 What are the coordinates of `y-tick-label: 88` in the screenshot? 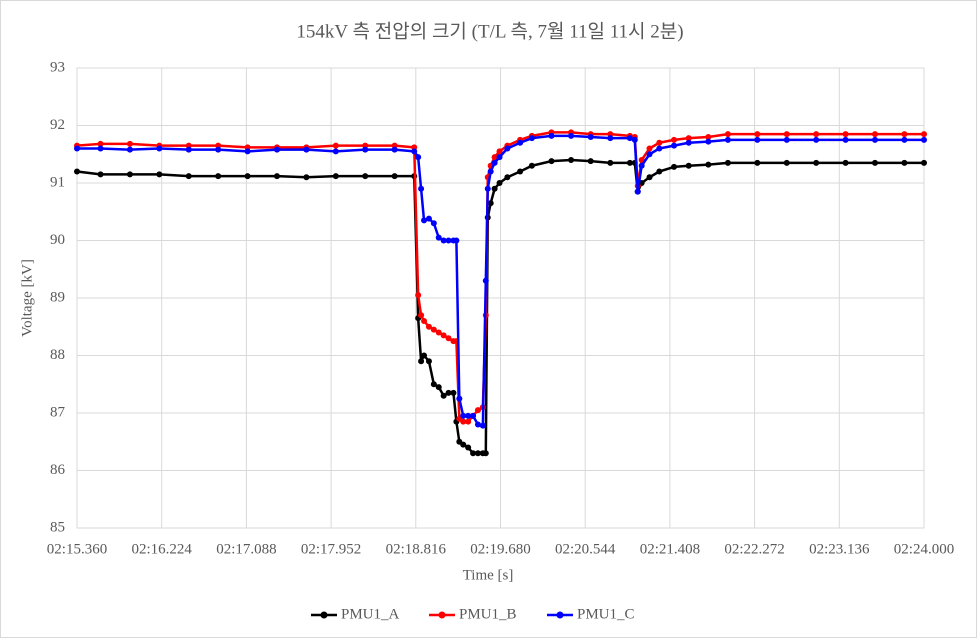 It's located at (57, 355).